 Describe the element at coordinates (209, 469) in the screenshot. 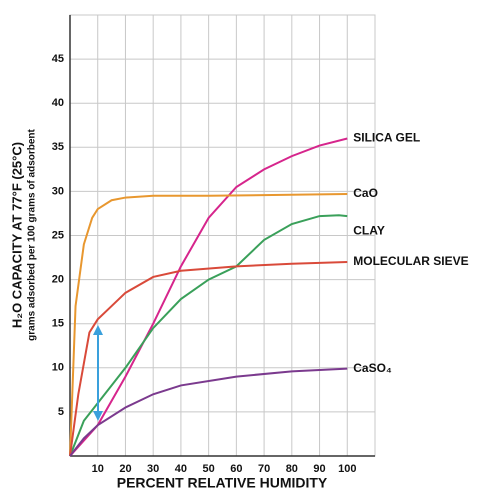

I see `x-tick-label: 50` at that location.